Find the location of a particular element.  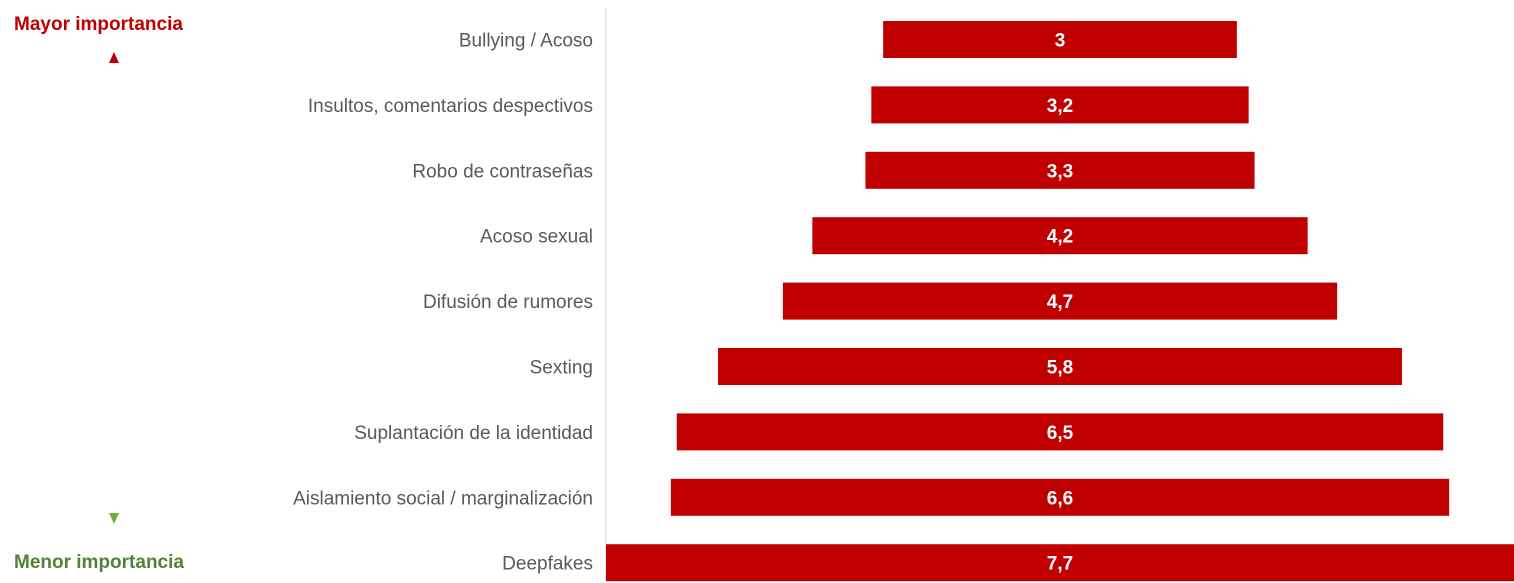

category-label: Deepfakes is located at coordinates (547, 564).